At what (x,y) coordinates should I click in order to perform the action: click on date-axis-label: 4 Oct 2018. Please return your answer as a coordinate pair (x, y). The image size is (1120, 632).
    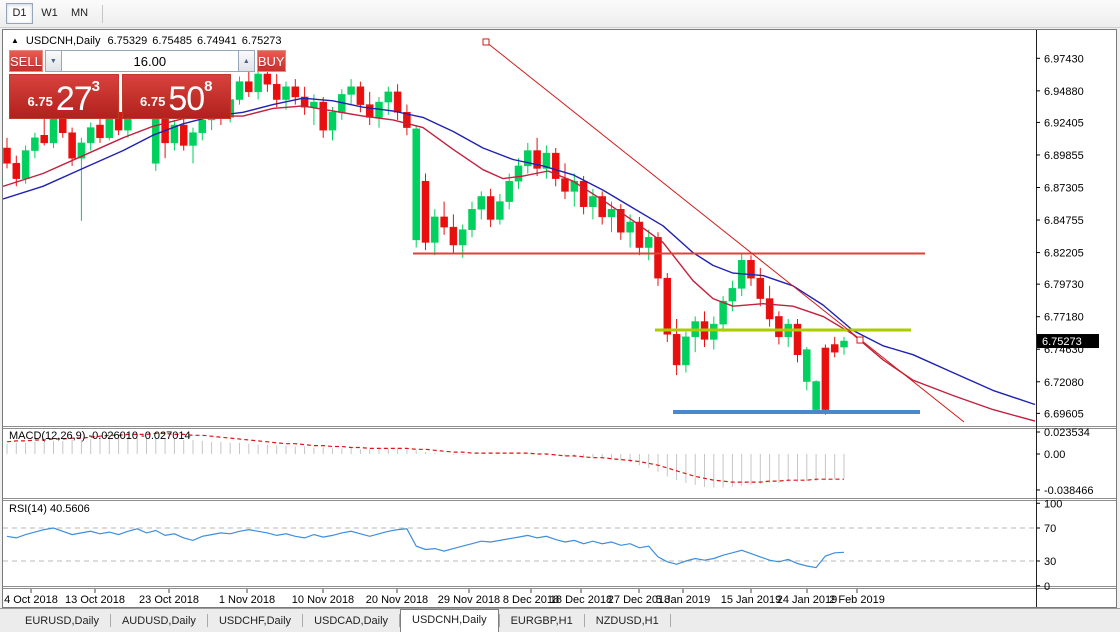
    Looking at the image, I should click on (31, 600).